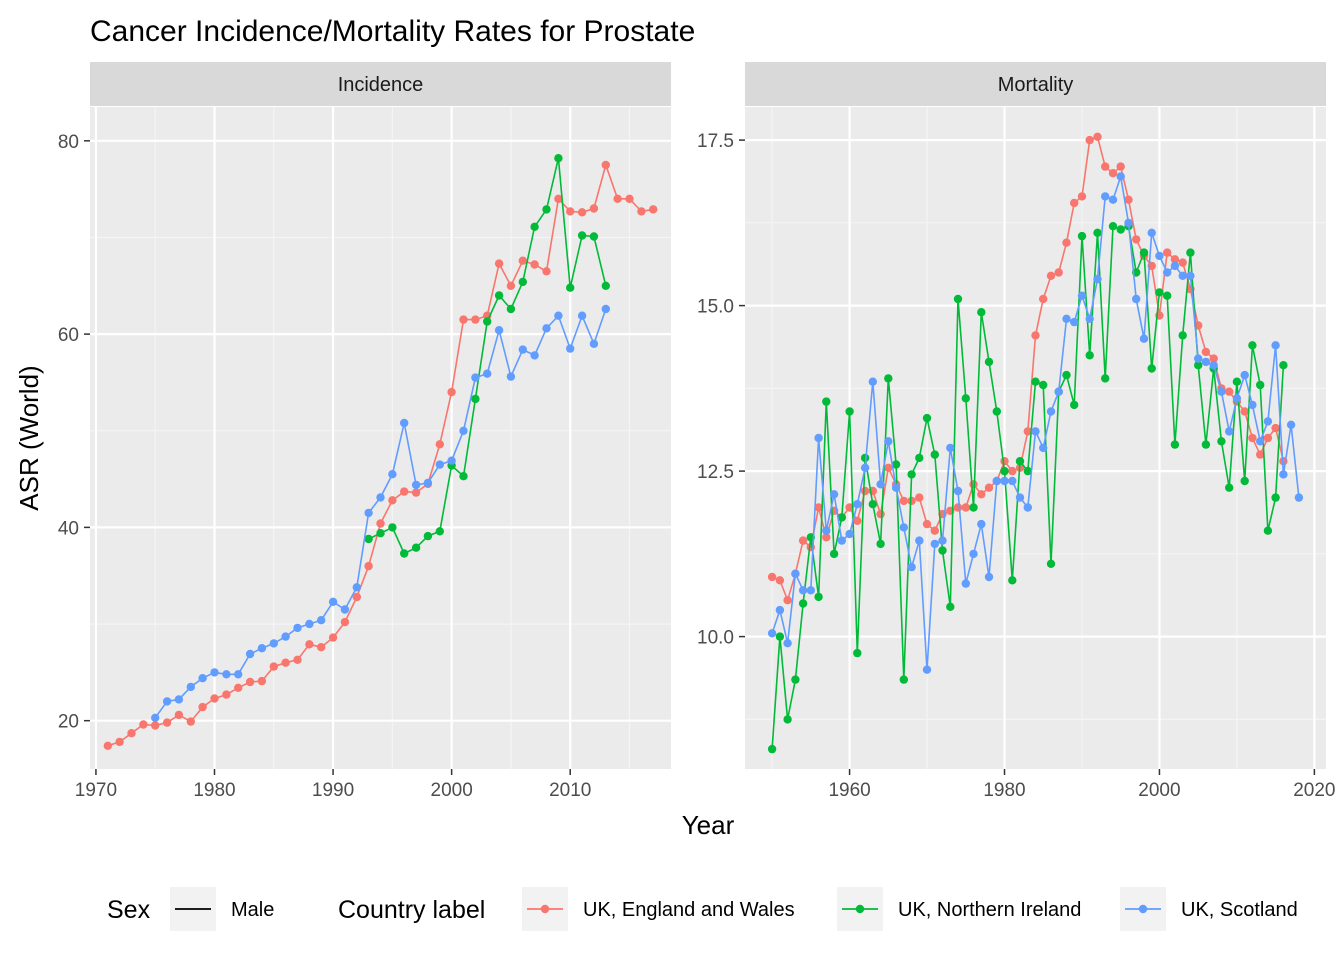 This screenshot has width=1344, height=960. What do you see at coordinates (849, 790) in the screenshot?
I see `x-tick-label: 1960` at bounding box center [849, 790].